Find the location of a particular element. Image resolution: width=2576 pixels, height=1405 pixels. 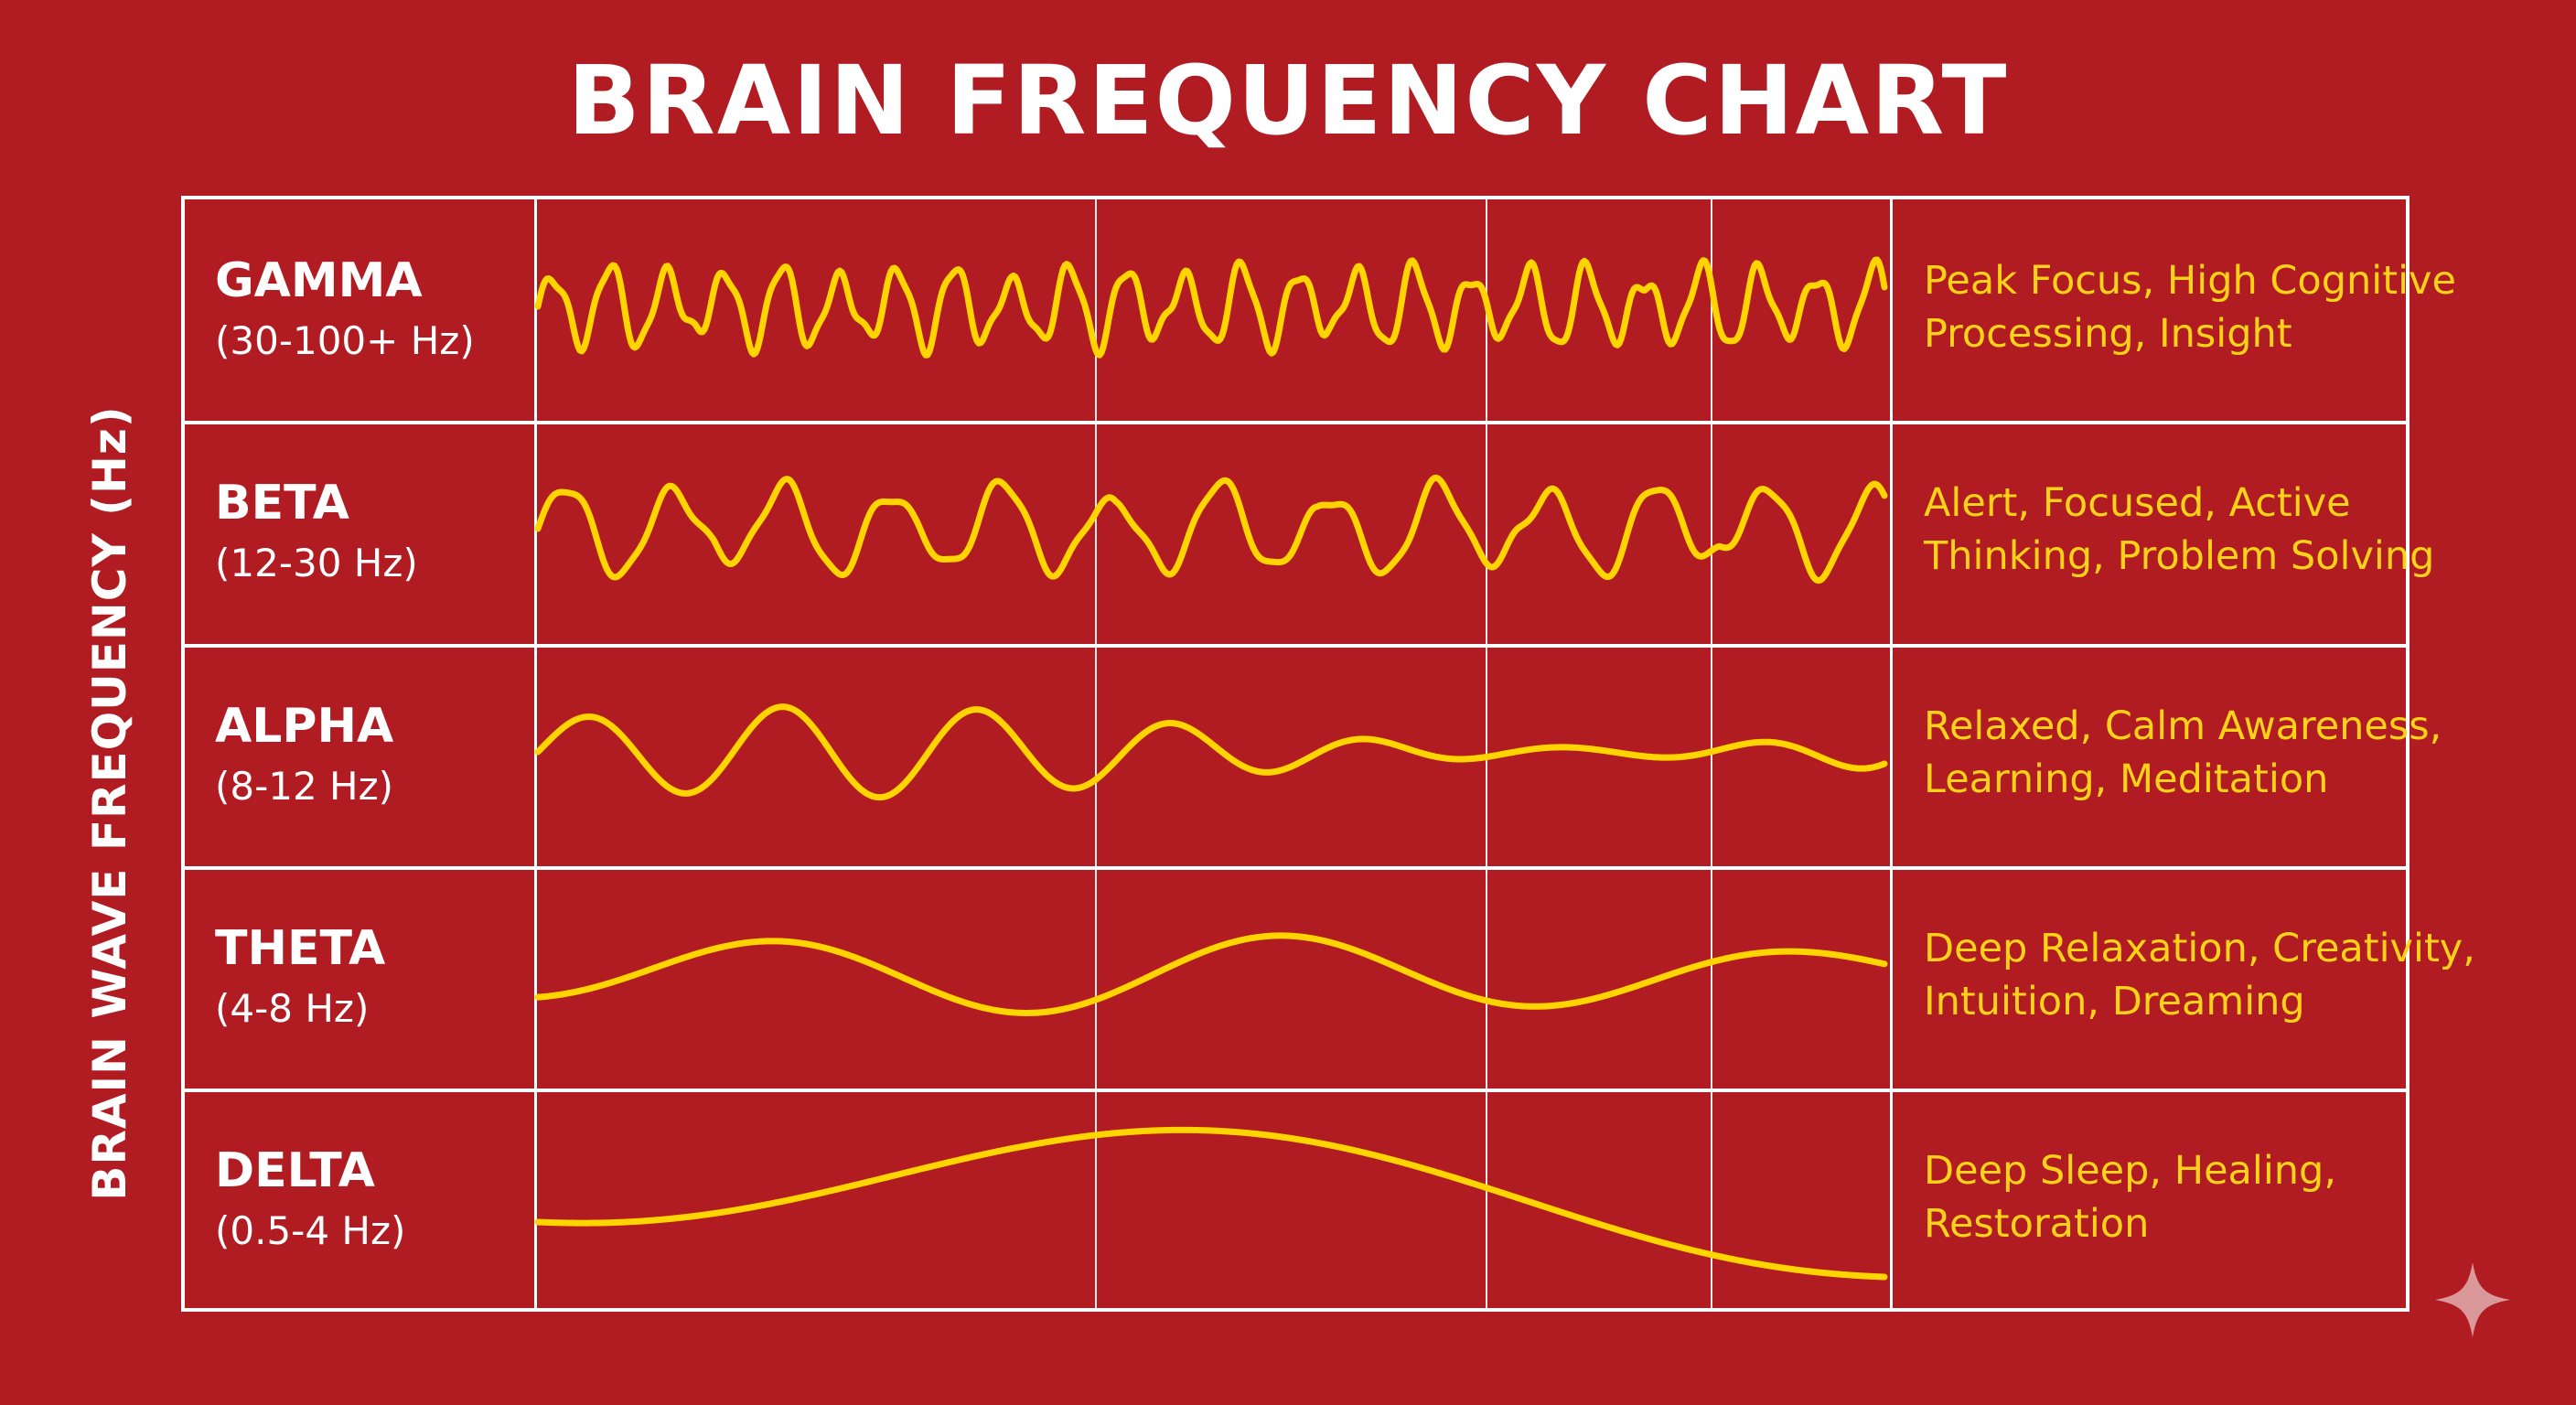

band-name-delta: DELTA is located at coordinates (295, 1170).